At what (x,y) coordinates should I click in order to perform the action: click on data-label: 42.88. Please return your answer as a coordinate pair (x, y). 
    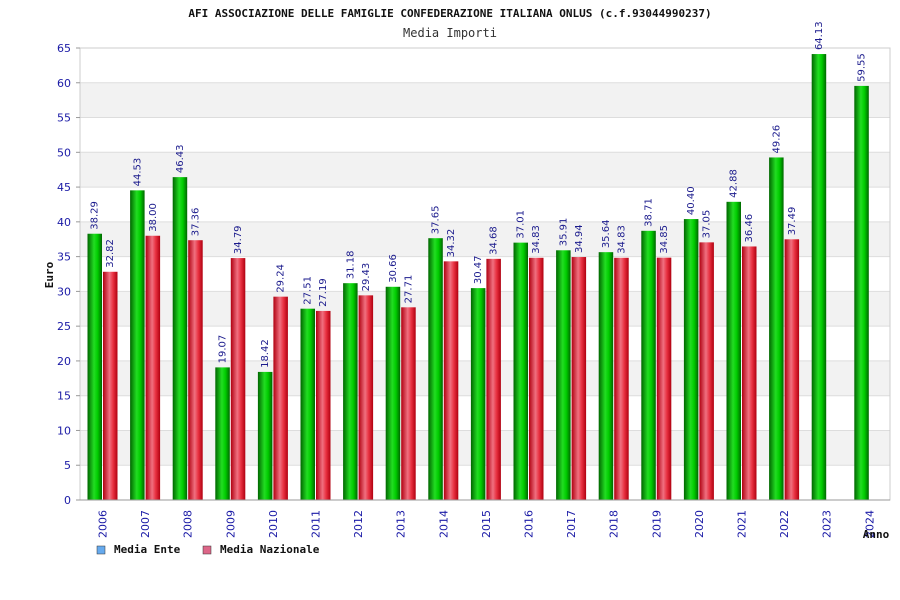
    Looking at the image, I should click on (734, 183).